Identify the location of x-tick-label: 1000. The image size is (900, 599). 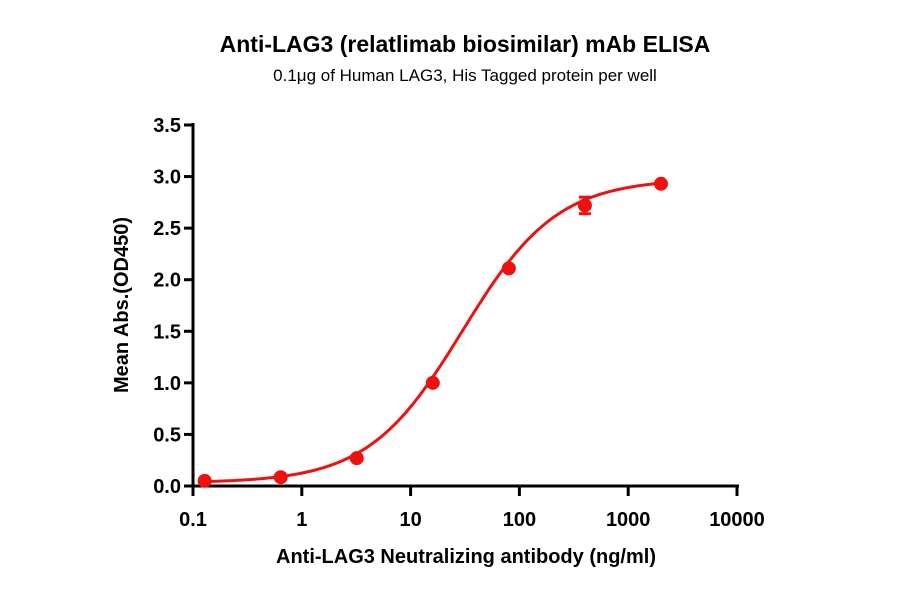
(628, 520).